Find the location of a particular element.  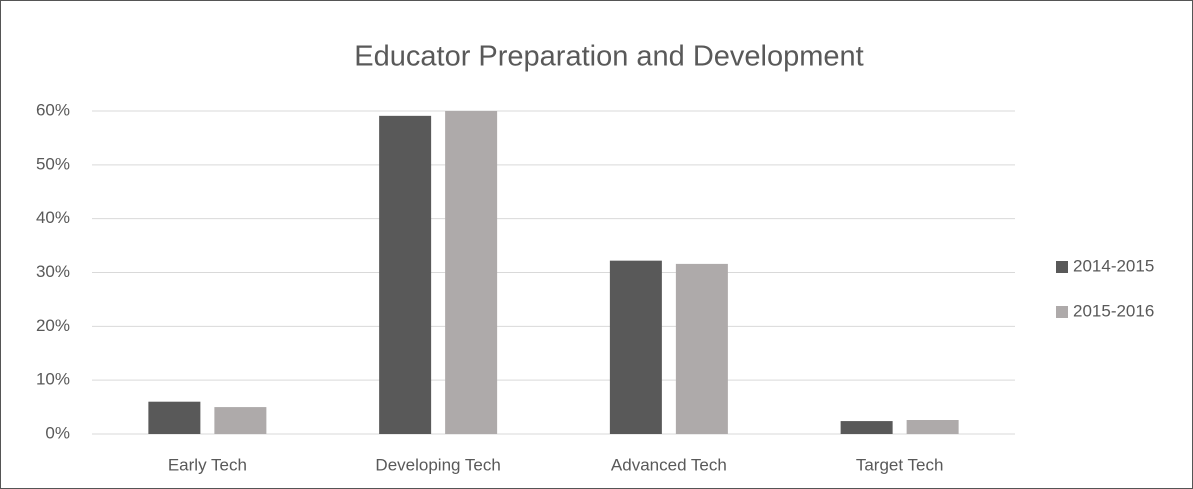

x-tick-label: Target Tech is located at coordinates (900, 464).